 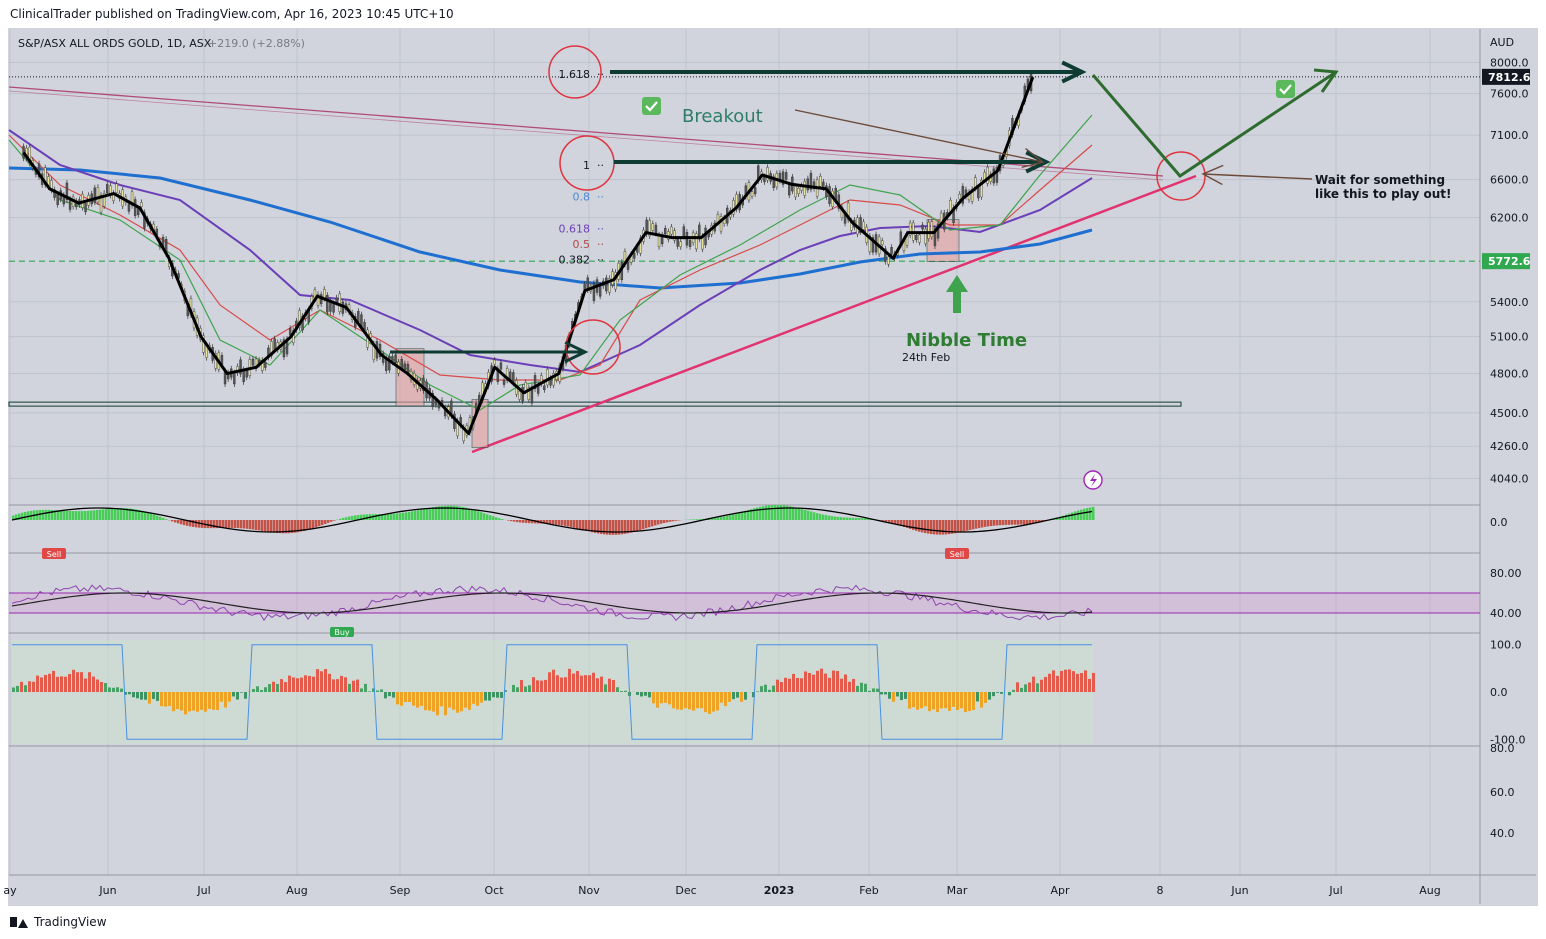 I want to click on fib-level-label: 1, so click(x=586, y=165).